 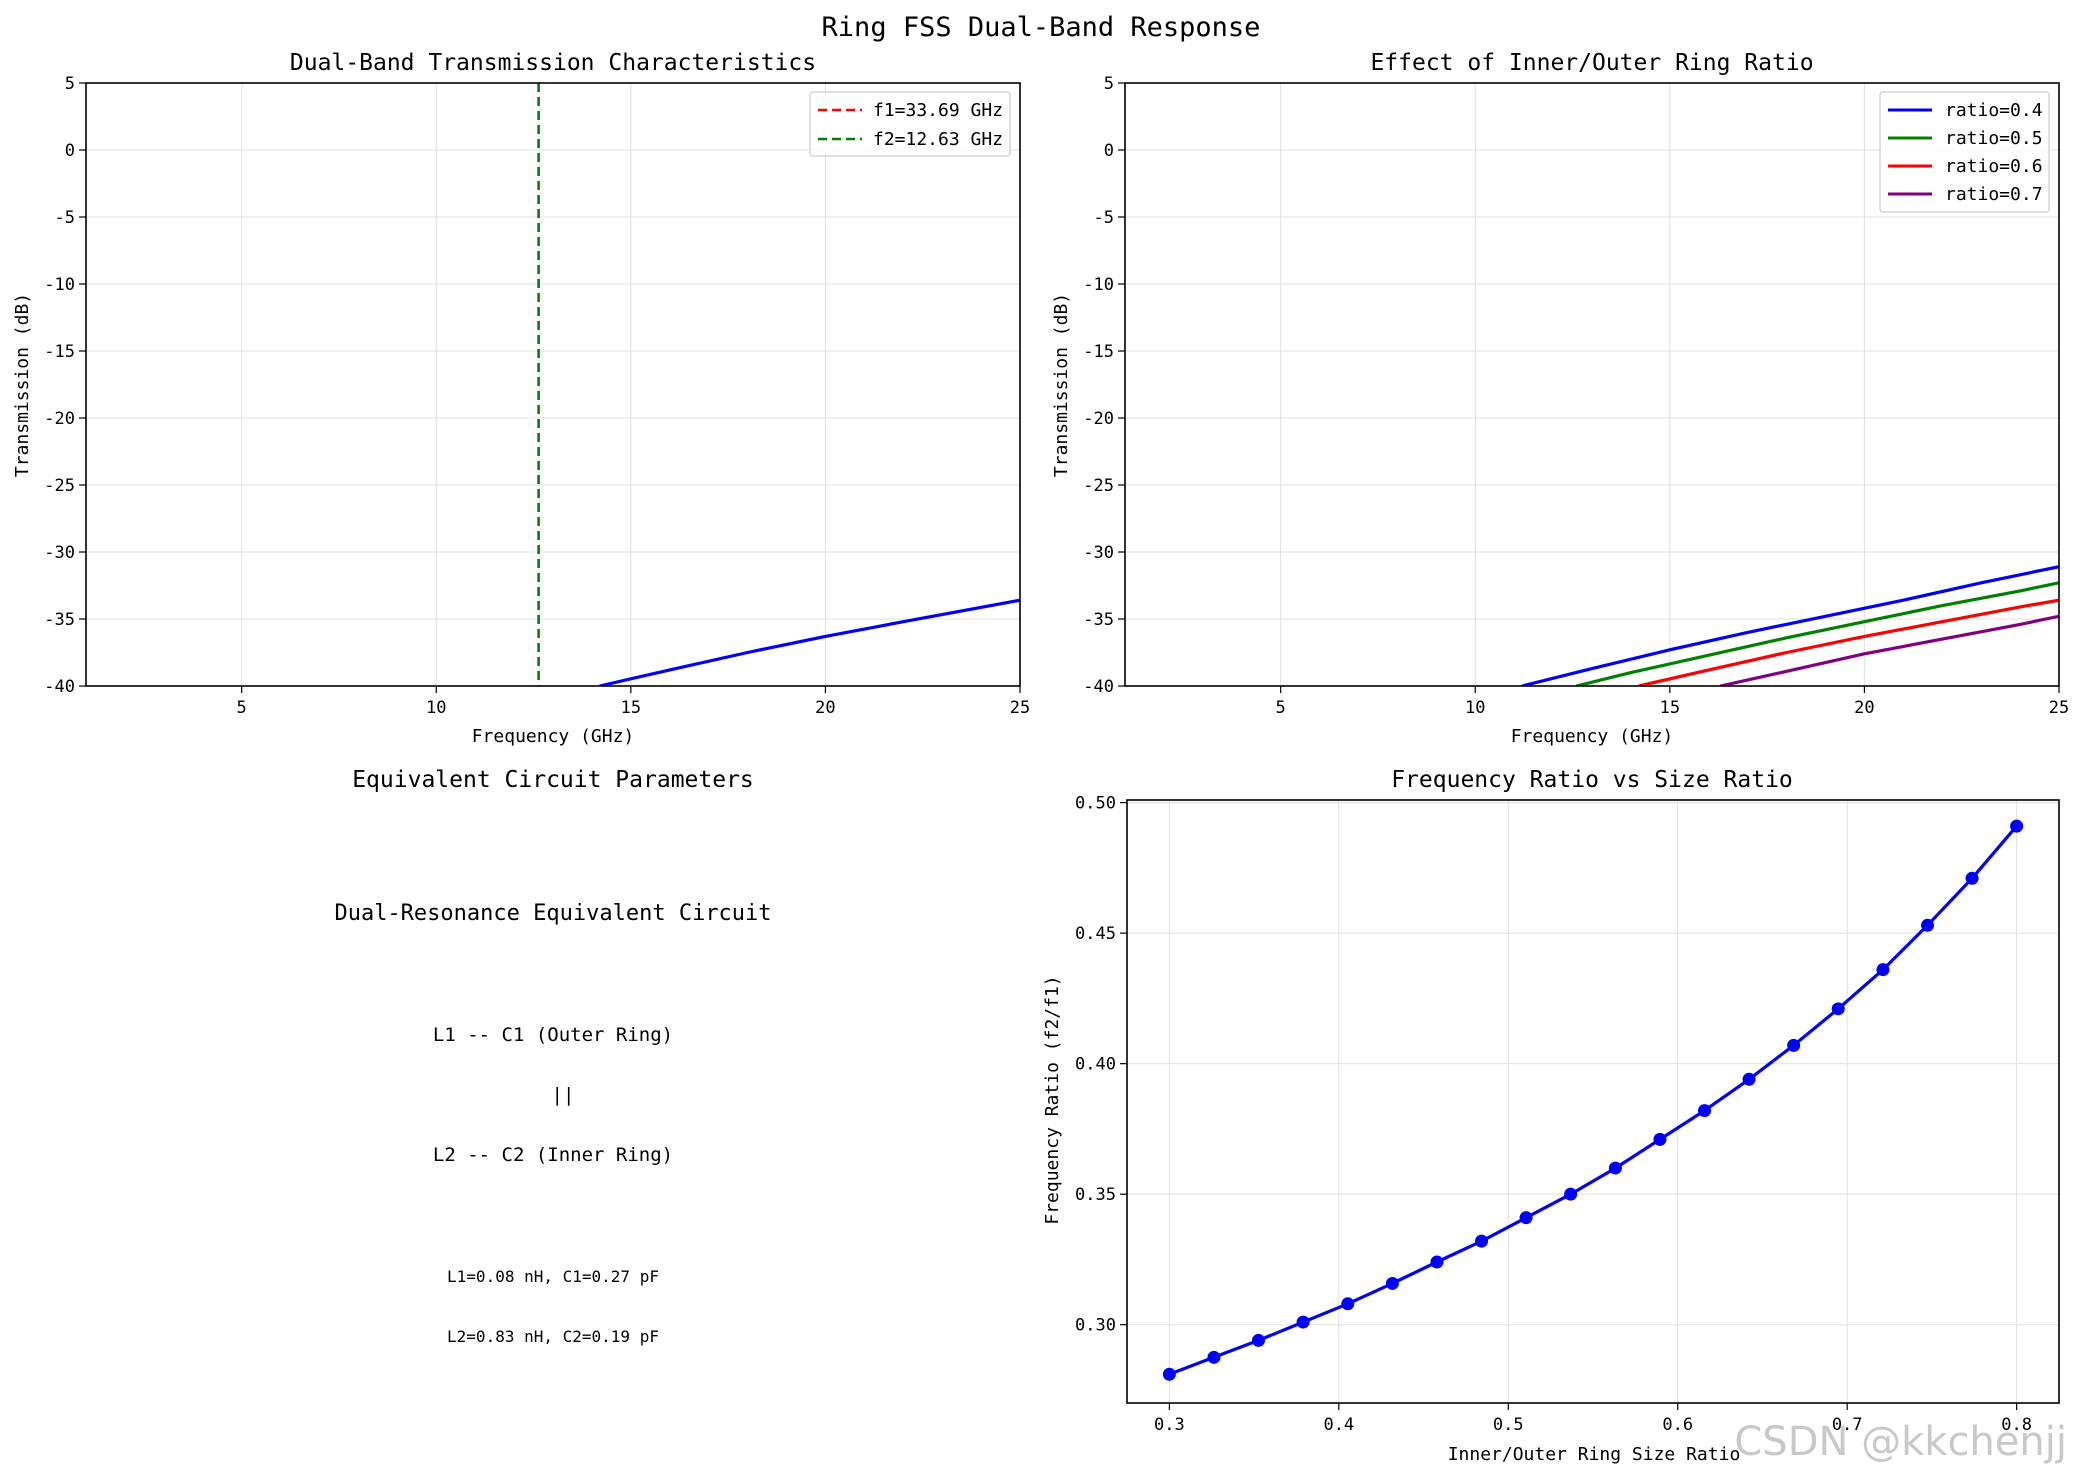 I want to click on transmission-xtick-label: 5, so click(x=242, y=708).